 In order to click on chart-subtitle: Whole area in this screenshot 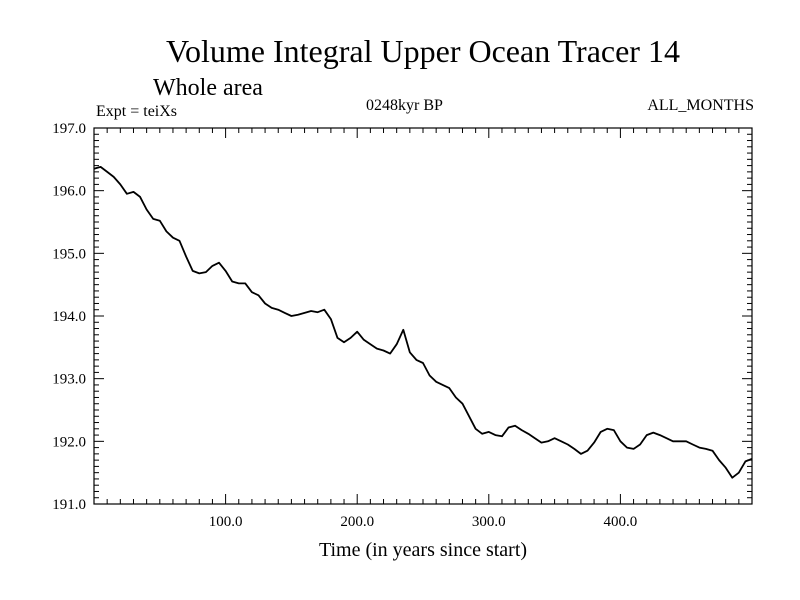, I will do `click(208, 88)`.